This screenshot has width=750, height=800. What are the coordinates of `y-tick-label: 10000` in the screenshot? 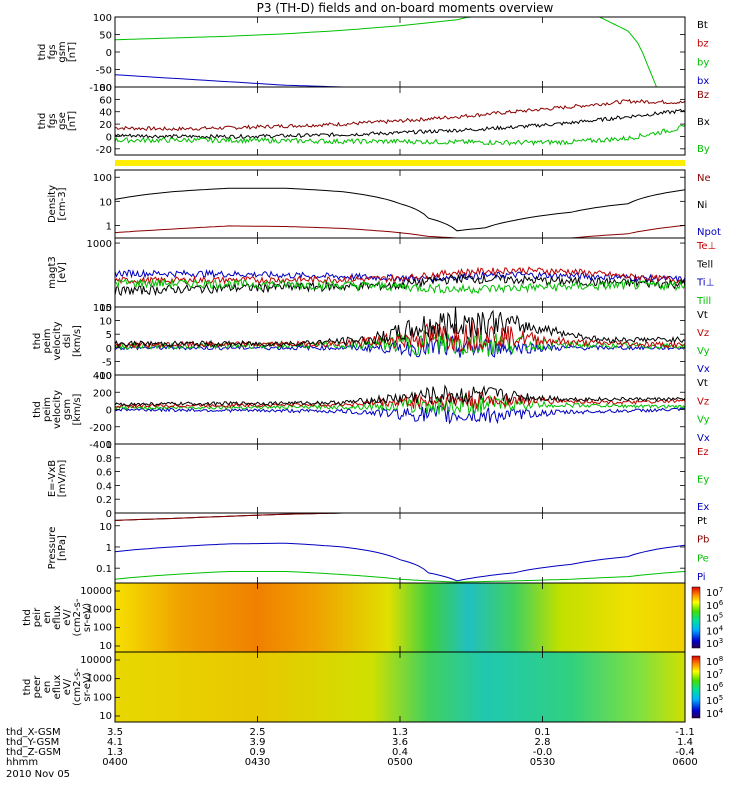 It's located at (96, 591).